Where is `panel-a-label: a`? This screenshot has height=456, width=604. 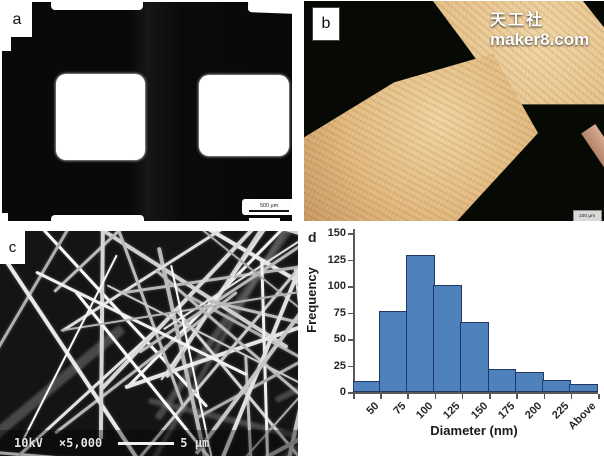
panel-a-label: a is located at coordinates (17, 19).